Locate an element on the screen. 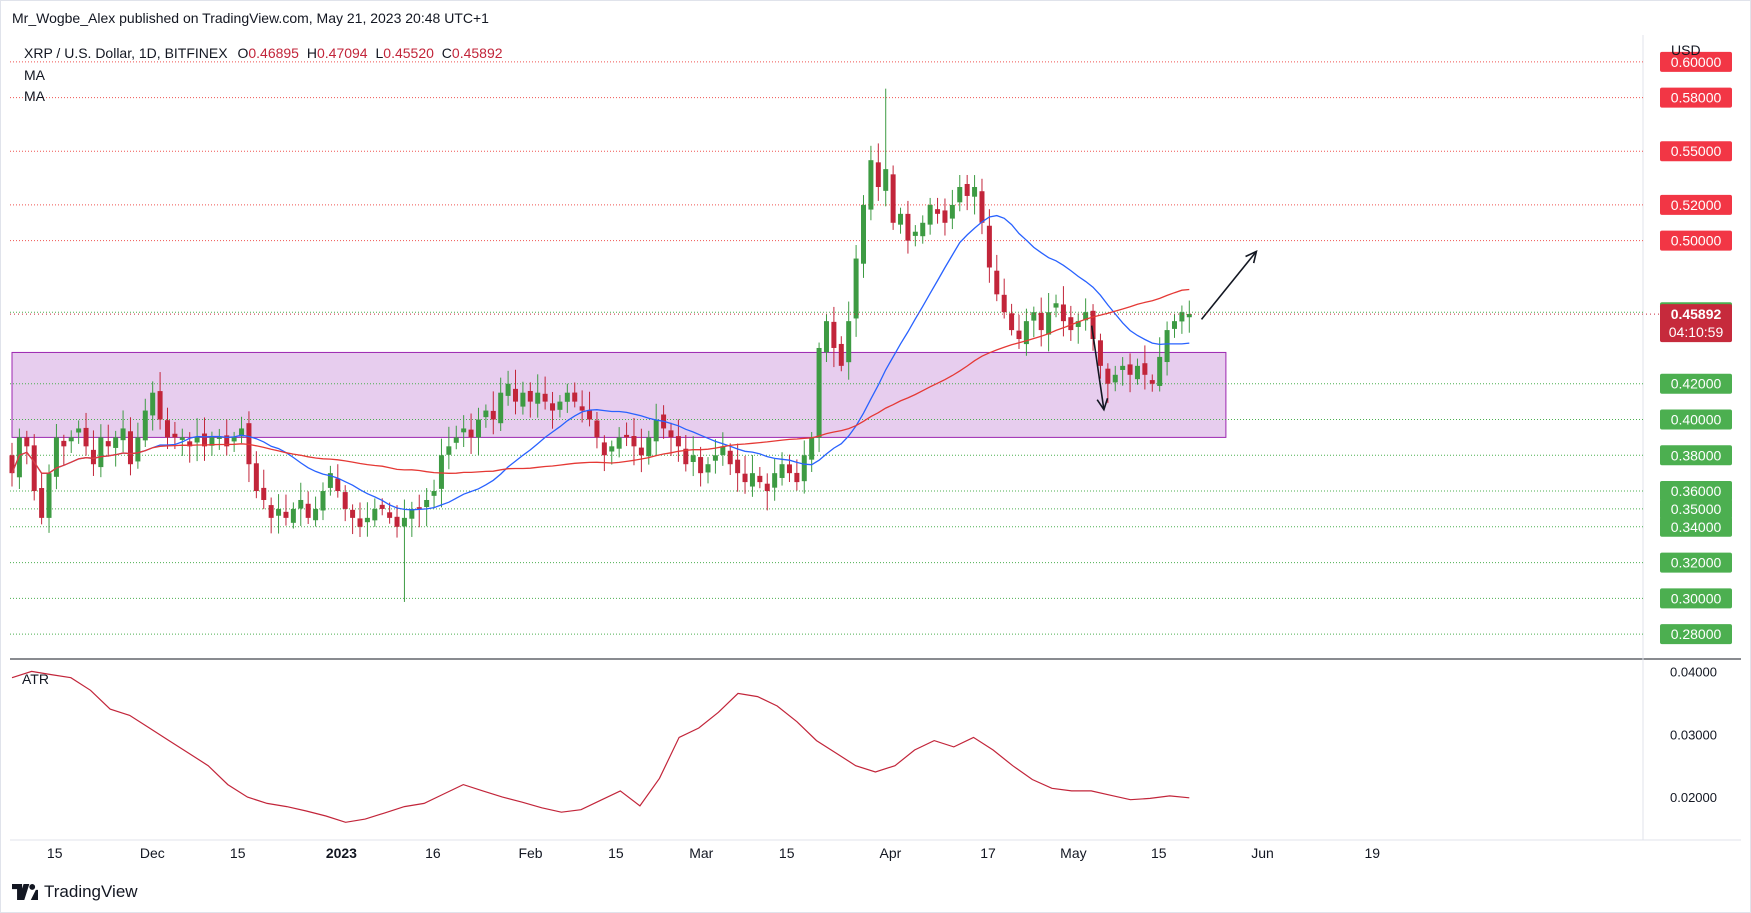 Image resolution: width=1751 pixels, height=913 pixels. legend-low-value: 0.45520 is located at coordinates (408, 53).